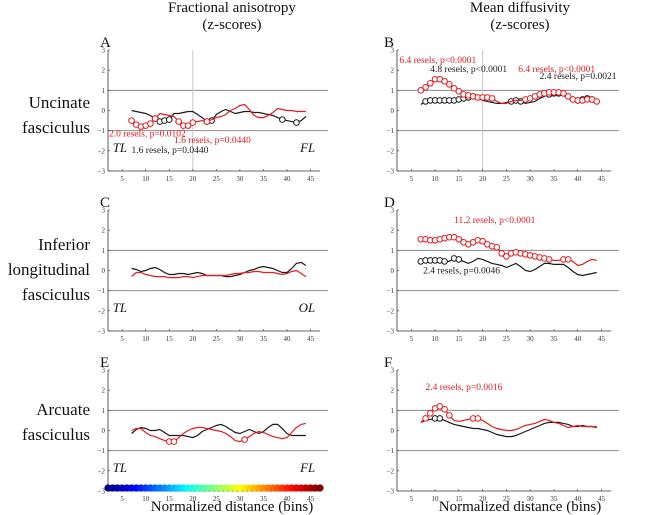  Describe the element at coordinates (520, 507) in the screenshot. I see `x-axis-label-right: Normalized distance (bins)` at that location.